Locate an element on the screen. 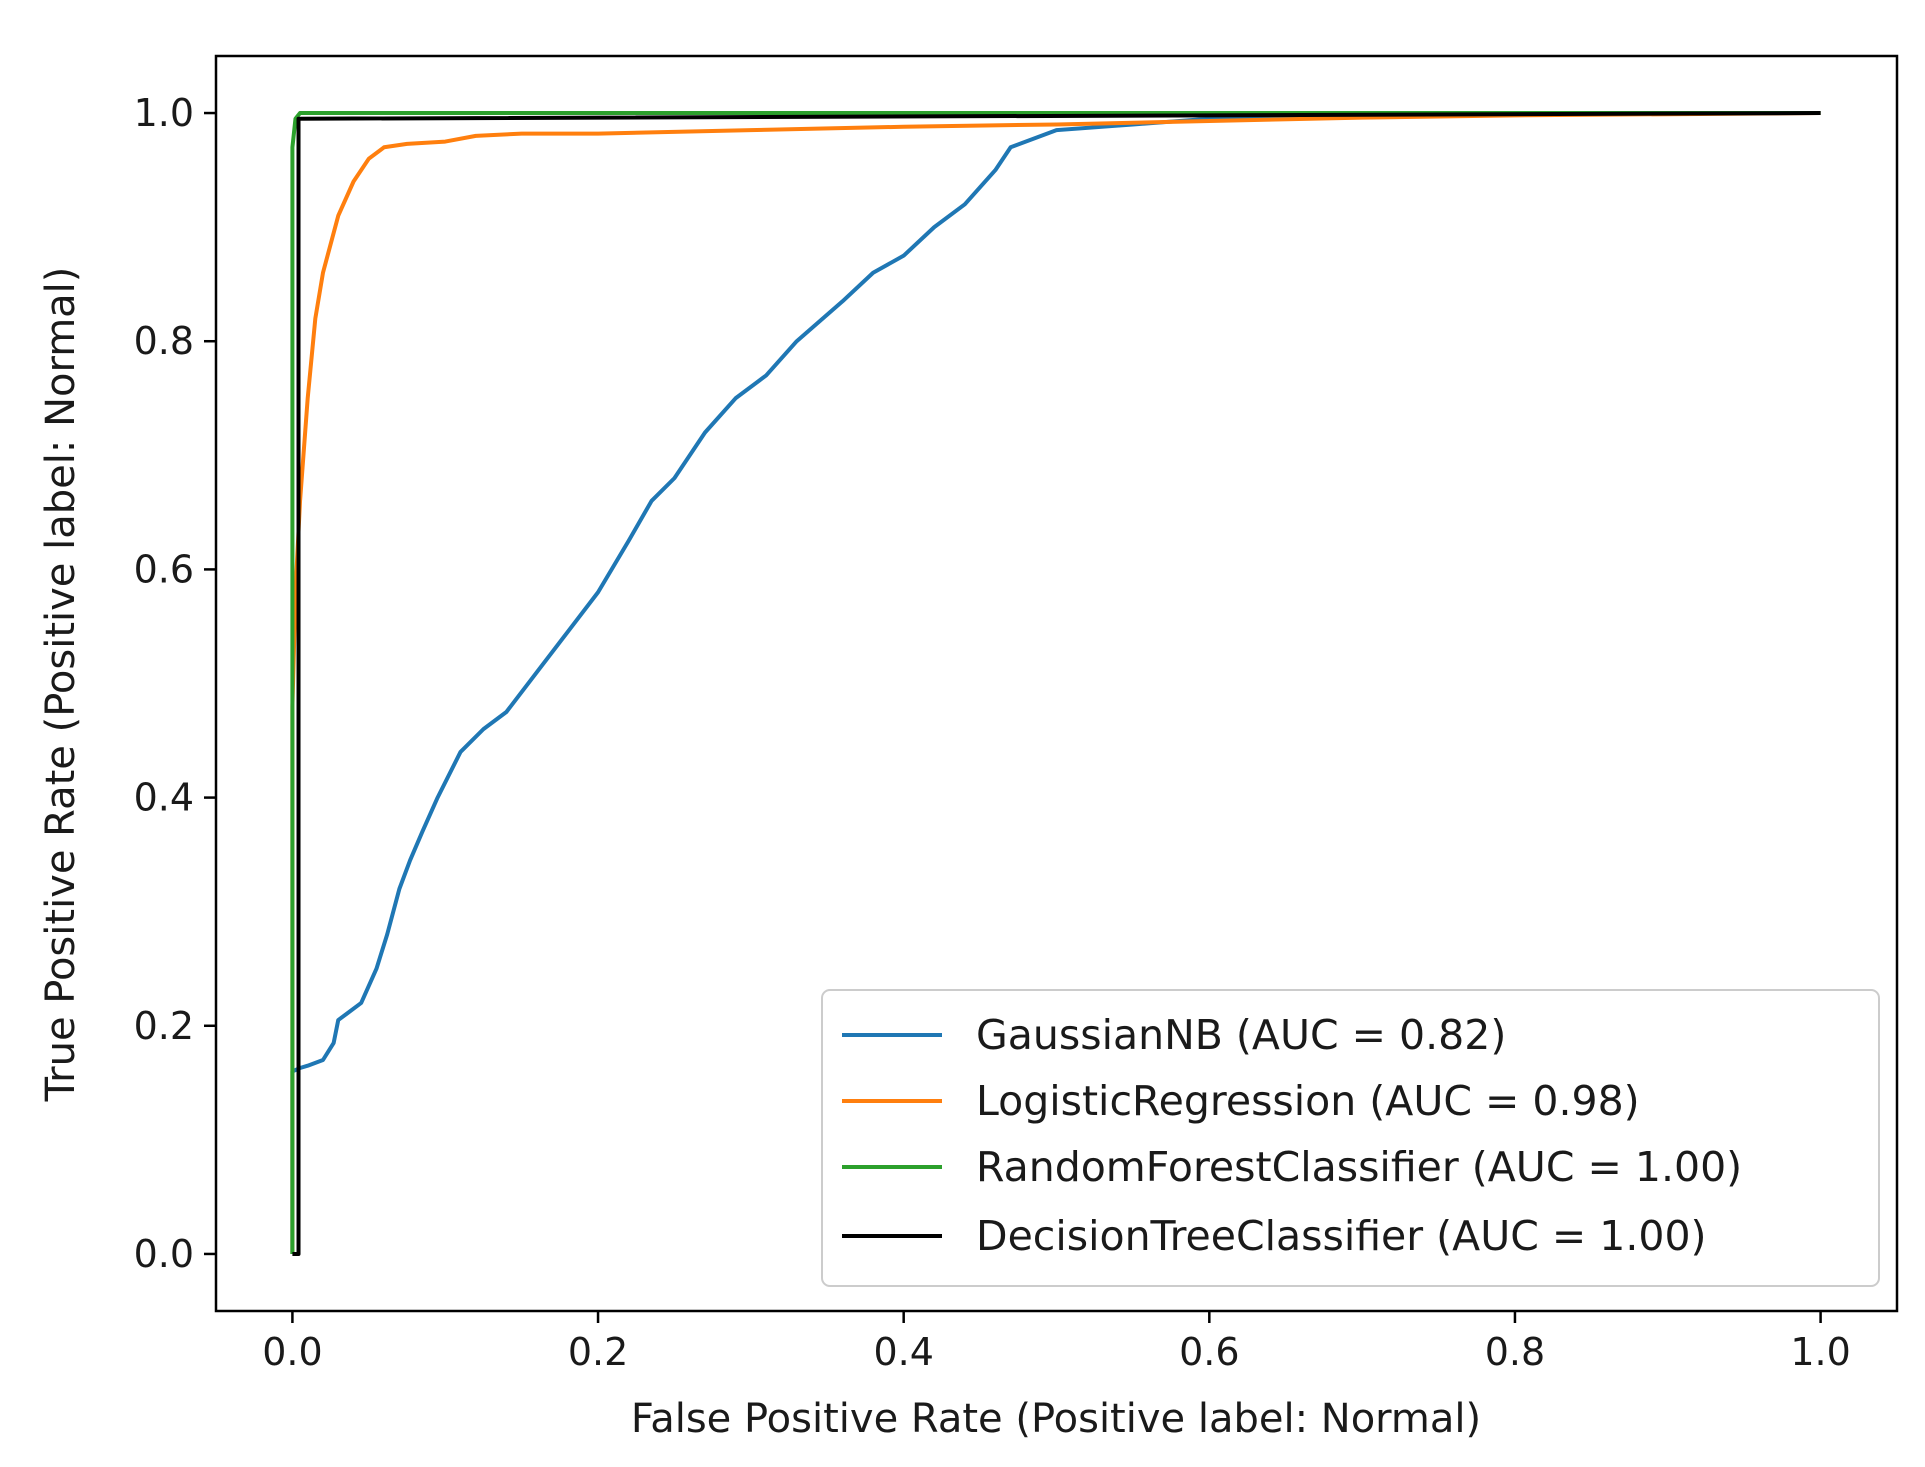  x-tick-label: 0.6 is located at coordinates (1209, 1352).